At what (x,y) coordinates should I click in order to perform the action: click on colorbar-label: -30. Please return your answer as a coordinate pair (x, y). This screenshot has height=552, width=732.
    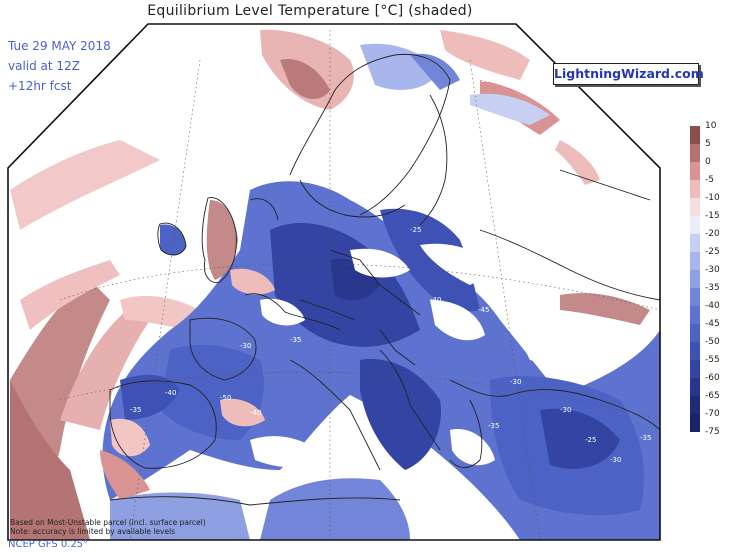
    Looking at the image, I should click on (712, 270).